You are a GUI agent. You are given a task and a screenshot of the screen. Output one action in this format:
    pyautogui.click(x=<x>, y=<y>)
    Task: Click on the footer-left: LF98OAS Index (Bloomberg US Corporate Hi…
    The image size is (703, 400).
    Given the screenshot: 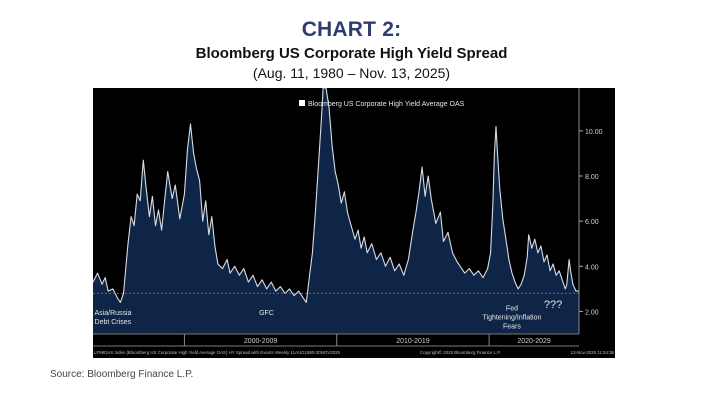 What is the action you would take?
    pyautogui.click(x=217, y=352)
    